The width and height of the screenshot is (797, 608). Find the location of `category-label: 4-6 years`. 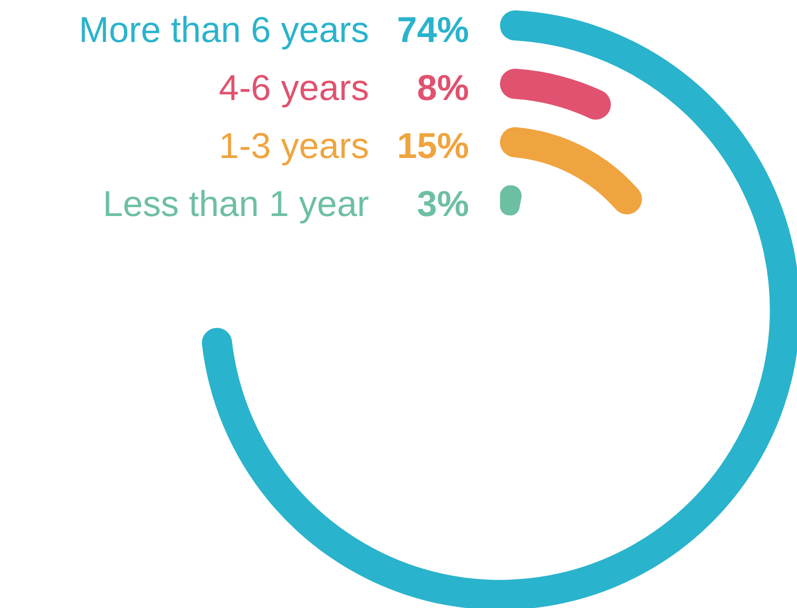

category-label: 4-6 years is located at coordinates (293, 88).